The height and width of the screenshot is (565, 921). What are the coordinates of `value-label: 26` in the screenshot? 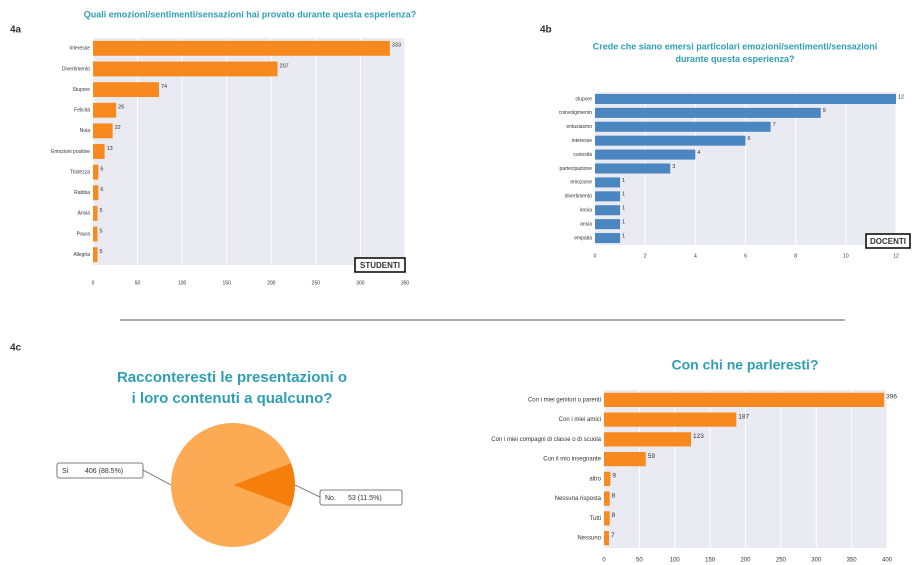 It's located at (121, 108).